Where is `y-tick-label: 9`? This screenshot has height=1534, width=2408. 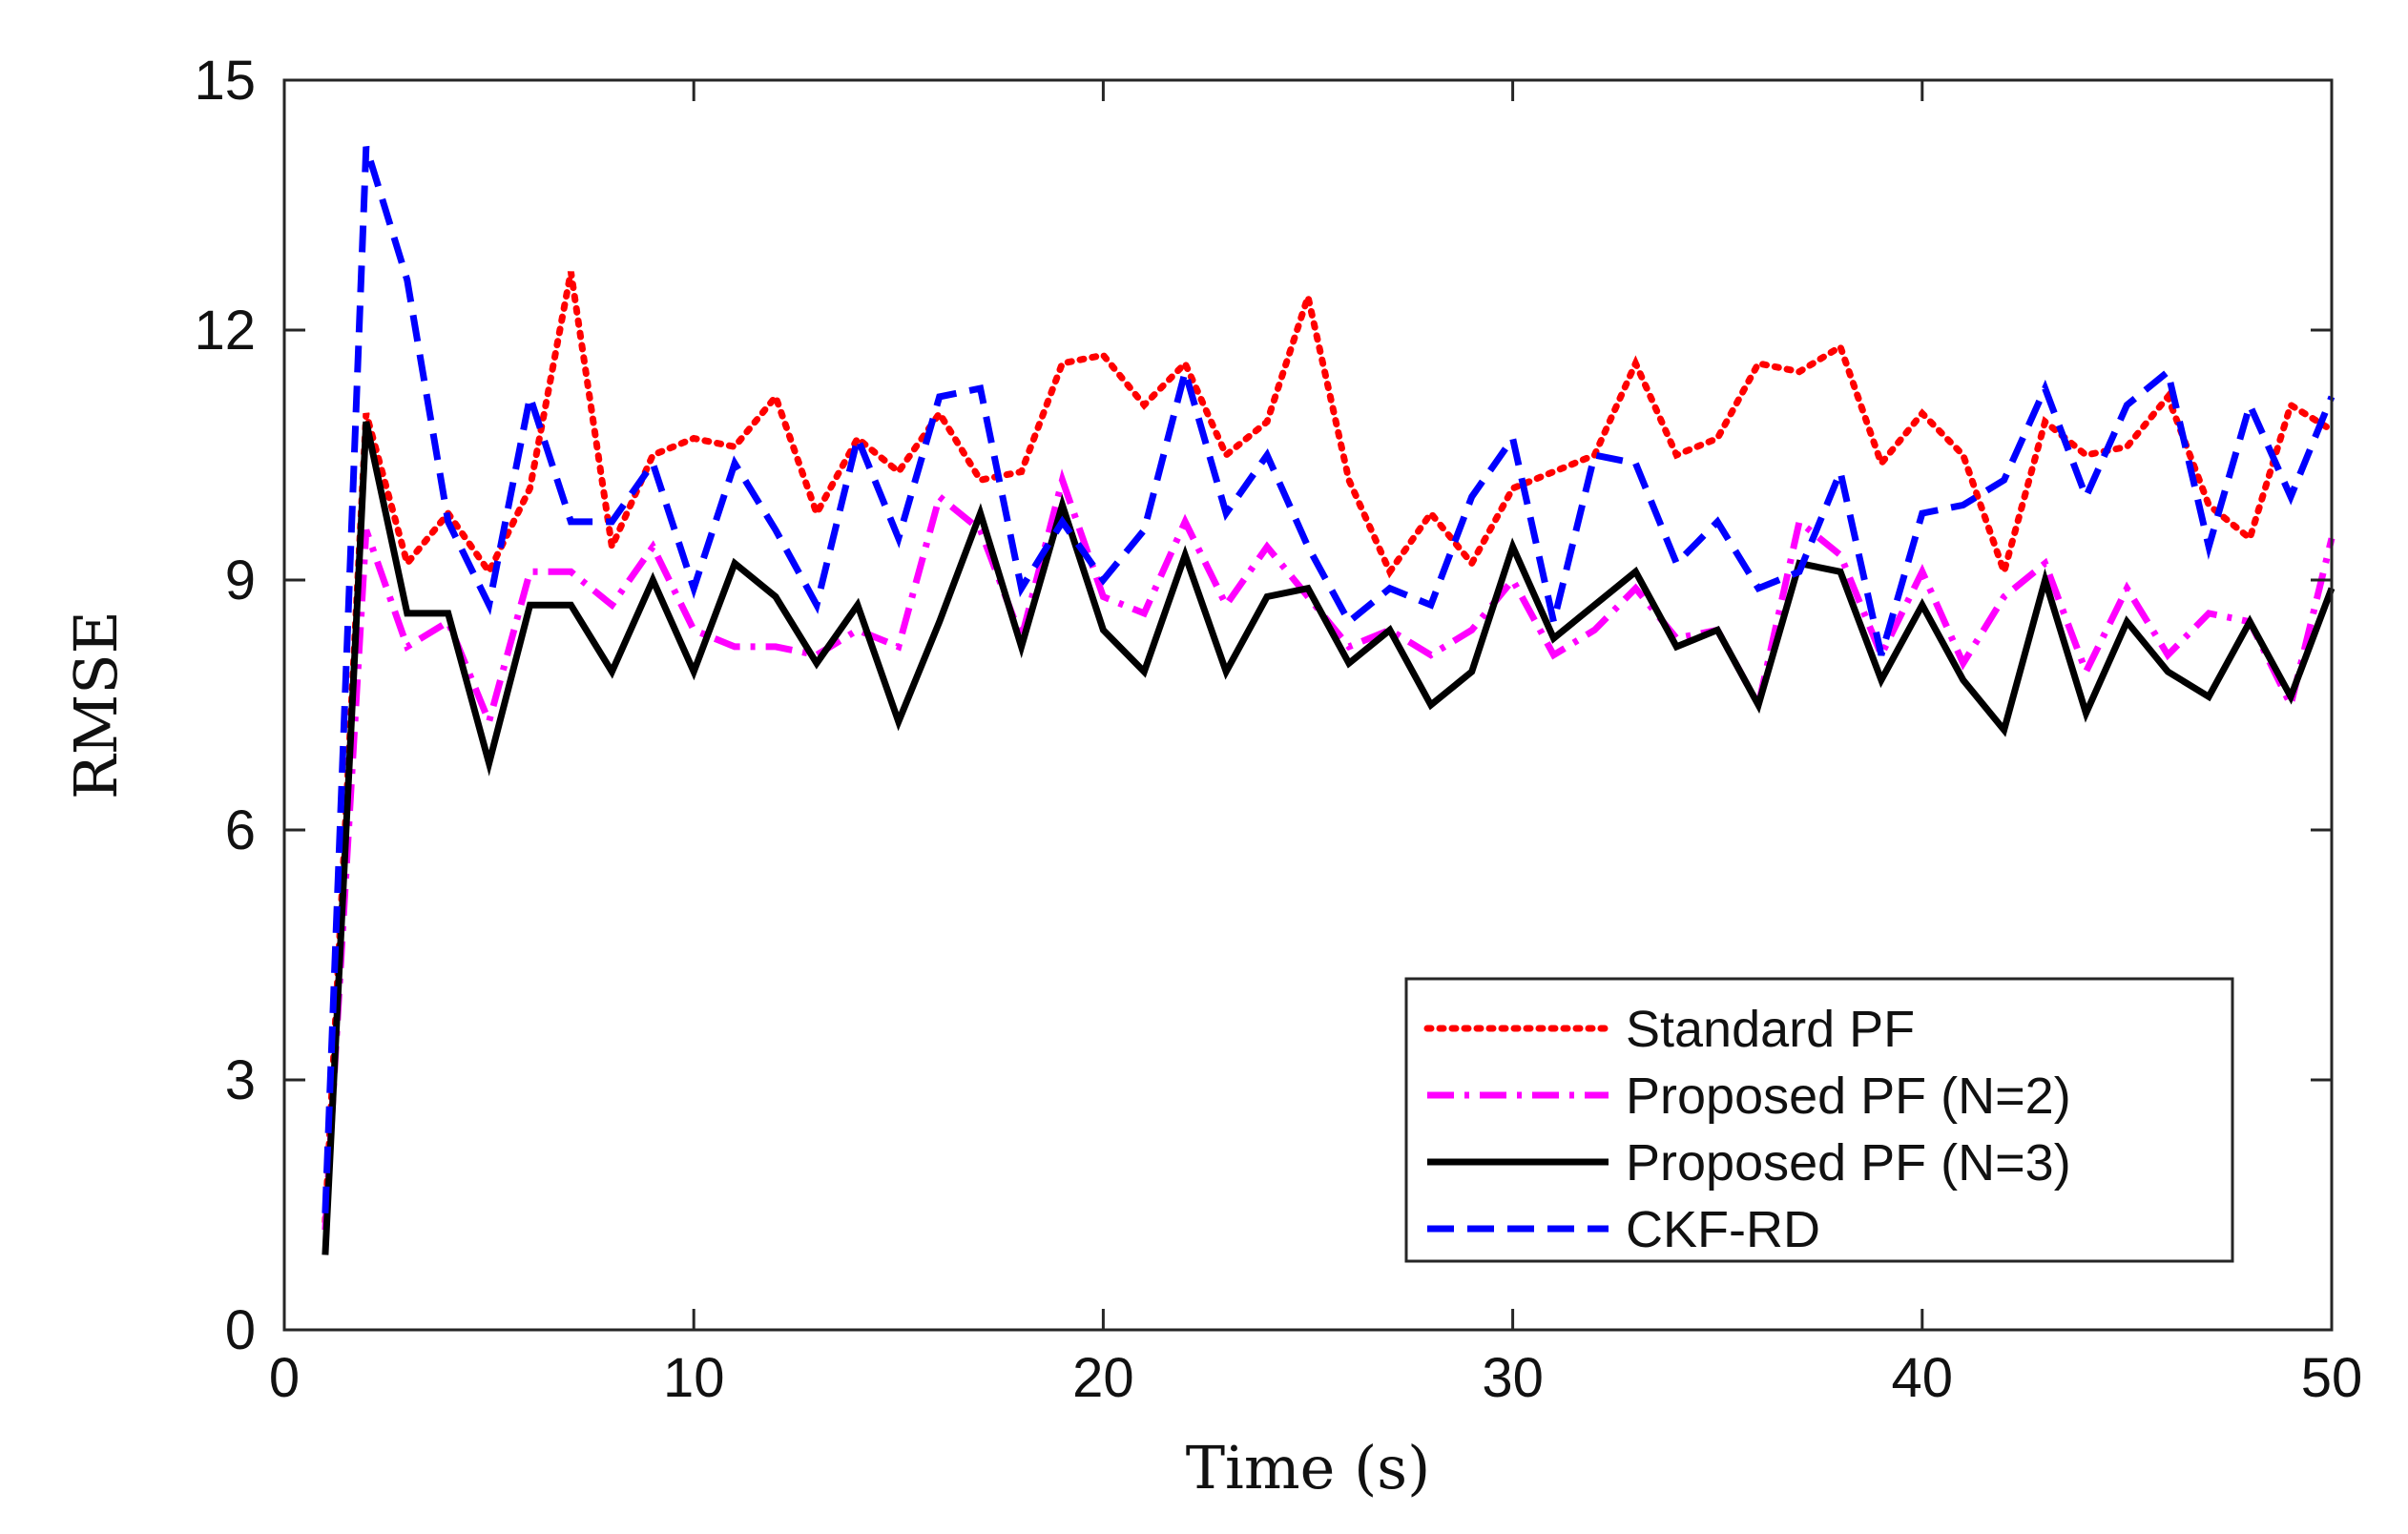 y-tick-label: 9 is located at coordinates (240, 580).